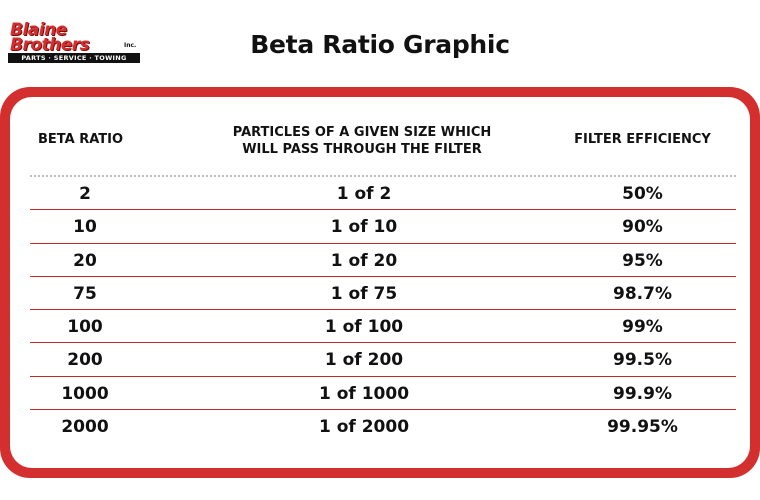  What do you see at coordinates (364, 227) in the screenshot?
I see `cell-particles: 1 of 10` at bounding box center [364, 227].